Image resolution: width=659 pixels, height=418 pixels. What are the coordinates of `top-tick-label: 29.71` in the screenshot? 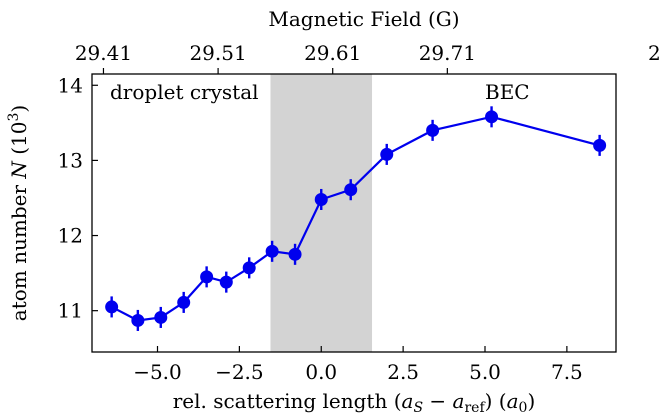 It's located at (447, 53).